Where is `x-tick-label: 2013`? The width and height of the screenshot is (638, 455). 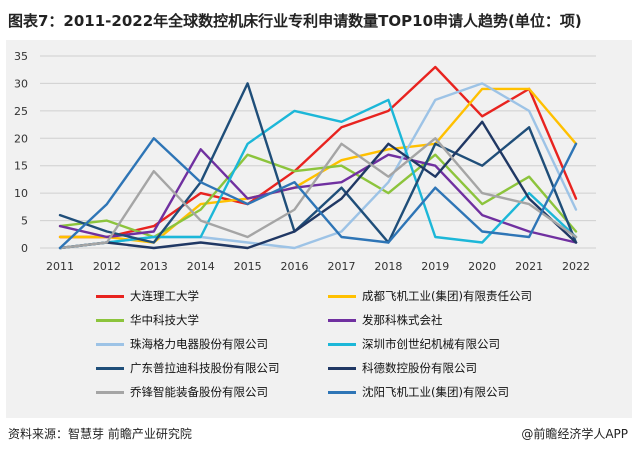 x-tick-label: 2013 is located at coordinates (154, 266).